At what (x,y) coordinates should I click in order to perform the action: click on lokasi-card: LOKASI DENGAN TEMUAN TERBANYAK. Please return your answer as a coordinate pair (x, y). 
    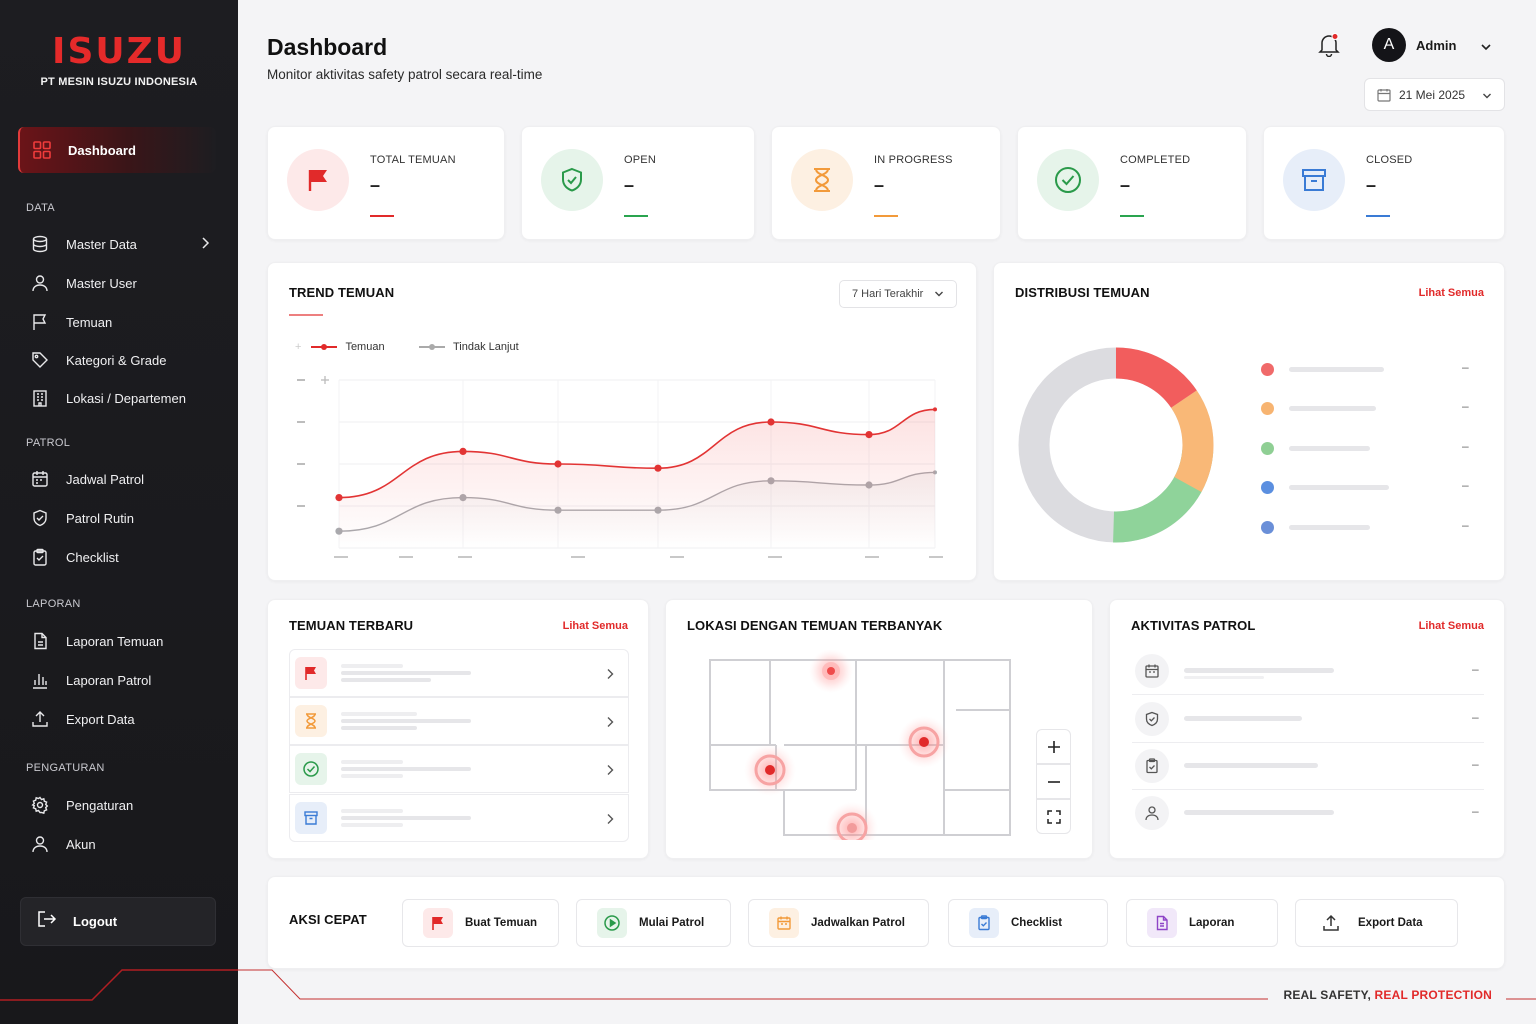
    Looking at the image, I should click on (879, 729).